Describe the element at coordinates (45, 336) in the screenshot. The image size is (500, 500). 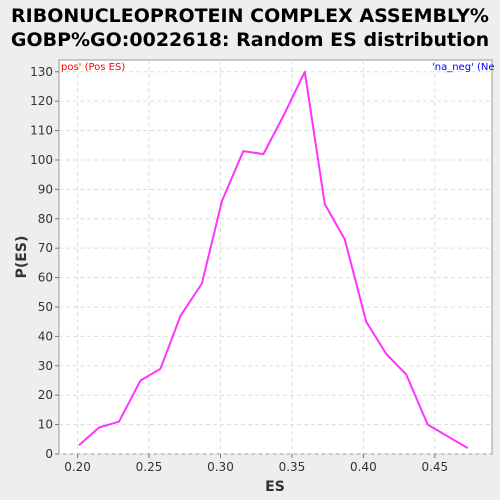
I see `y-tick-label: 40` at that location.